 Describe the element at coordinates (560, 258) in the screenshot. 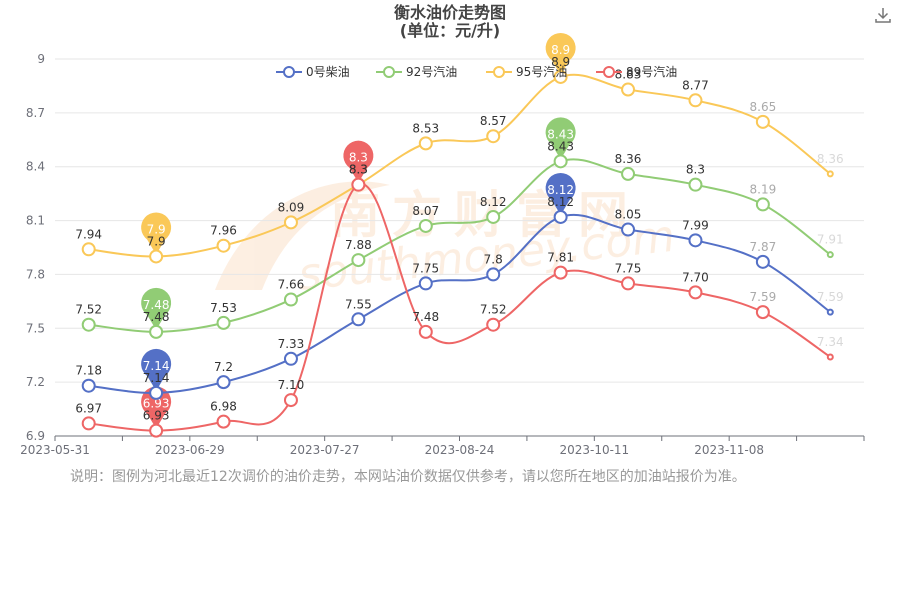

I see `data-label: 7.81` at that location.